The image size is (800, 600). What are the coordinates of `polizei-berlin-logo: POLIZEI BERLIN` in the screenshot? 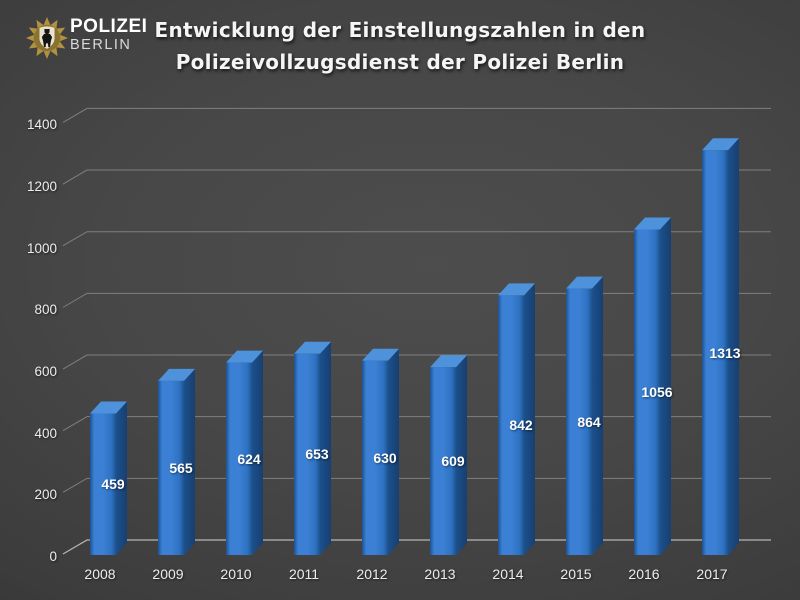 It's located at (99, 38).